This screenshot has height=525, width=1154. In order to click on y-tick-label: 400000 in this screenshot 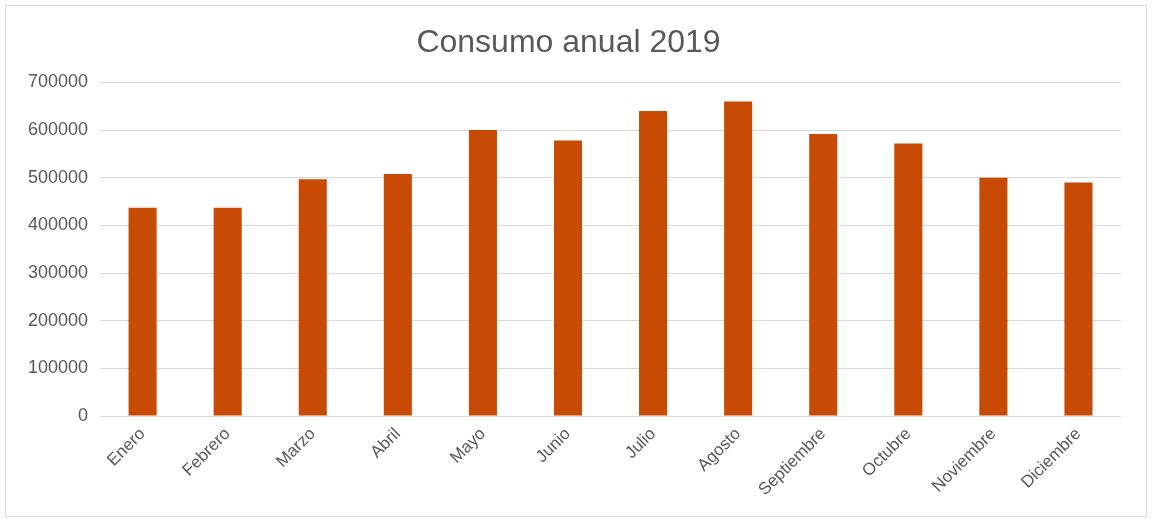, I will do `click(58, 224)`.